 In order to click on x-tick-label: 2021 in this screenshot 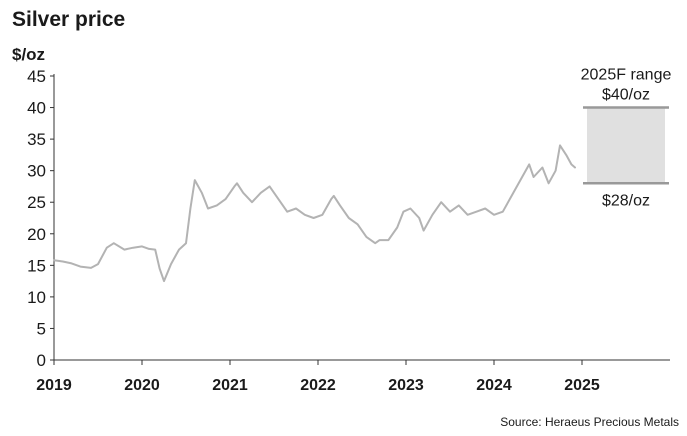, I will do `click(230, 385)`.